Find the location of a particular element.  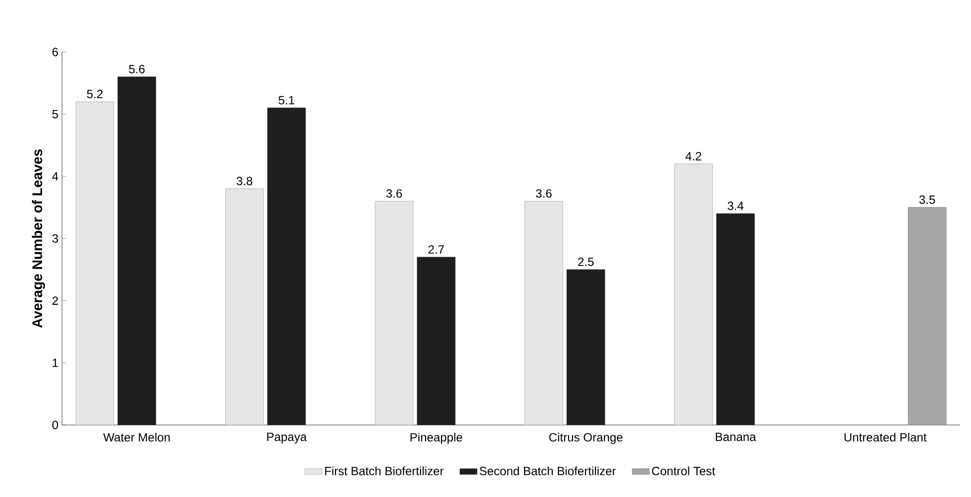

data-label: 3.8 is located at coordinates (244, 181).